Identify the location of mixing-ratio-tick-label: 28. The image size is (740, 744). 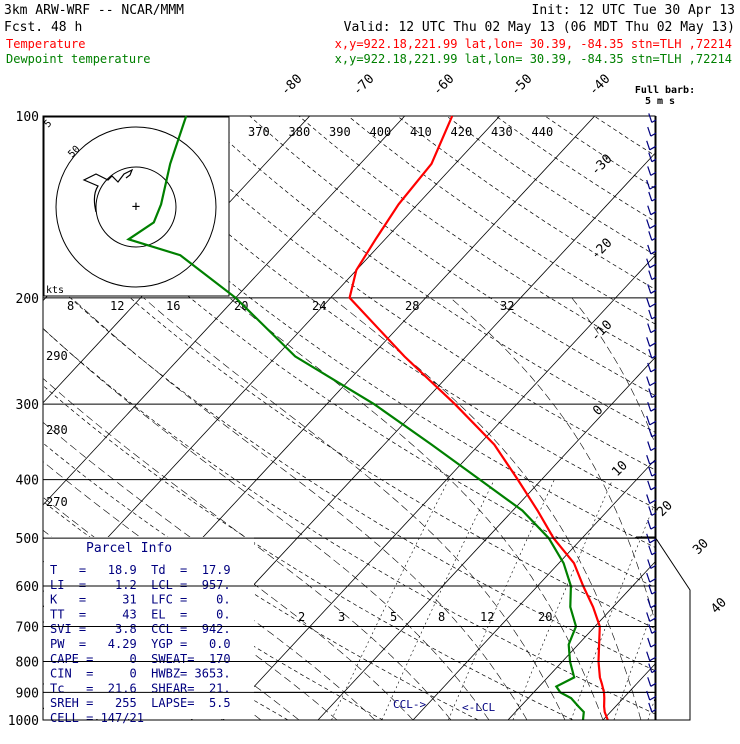
(412, 306).